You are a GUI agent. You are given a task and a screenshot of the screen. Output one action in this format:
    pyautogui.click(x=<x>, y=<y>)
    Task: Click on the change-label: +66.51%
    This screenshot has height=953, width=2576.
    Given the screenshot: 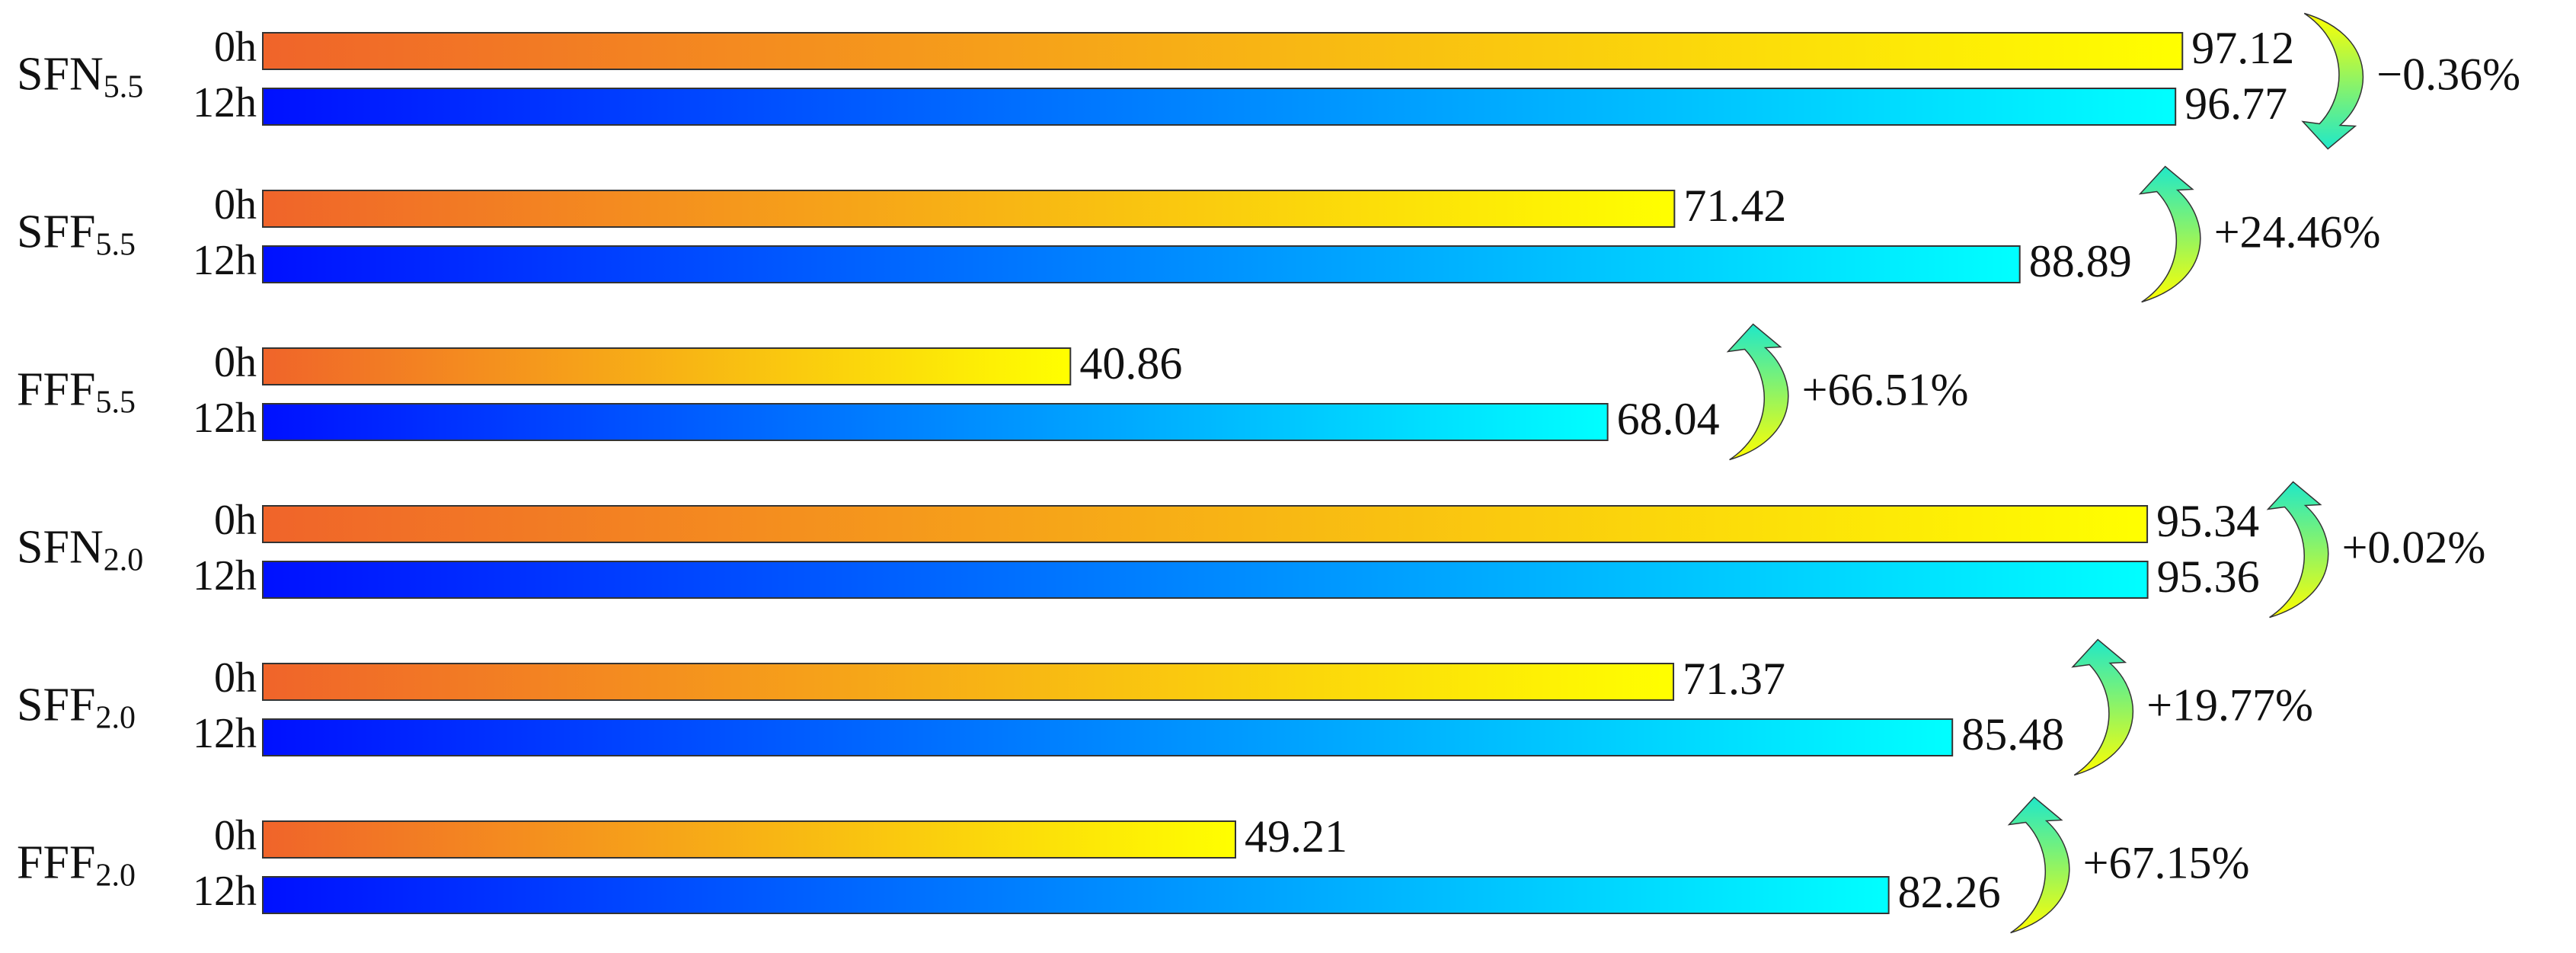 What is the action you would take?
    pyautogui.click(x=1886, y=389)
    